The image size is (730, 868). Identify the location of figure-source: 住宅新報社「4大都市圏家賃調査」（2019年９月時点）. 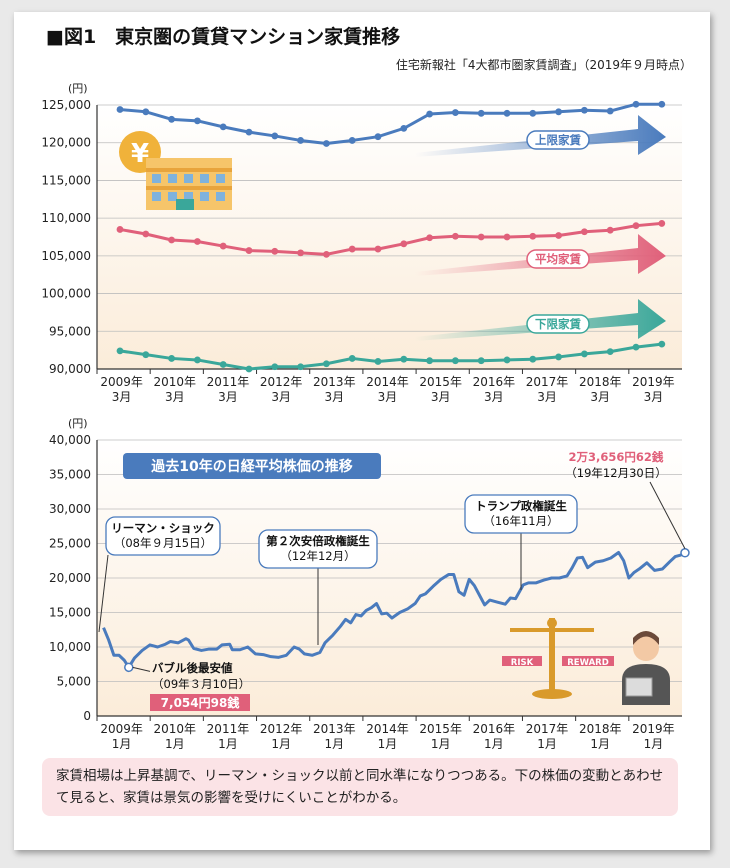
(543, 65).